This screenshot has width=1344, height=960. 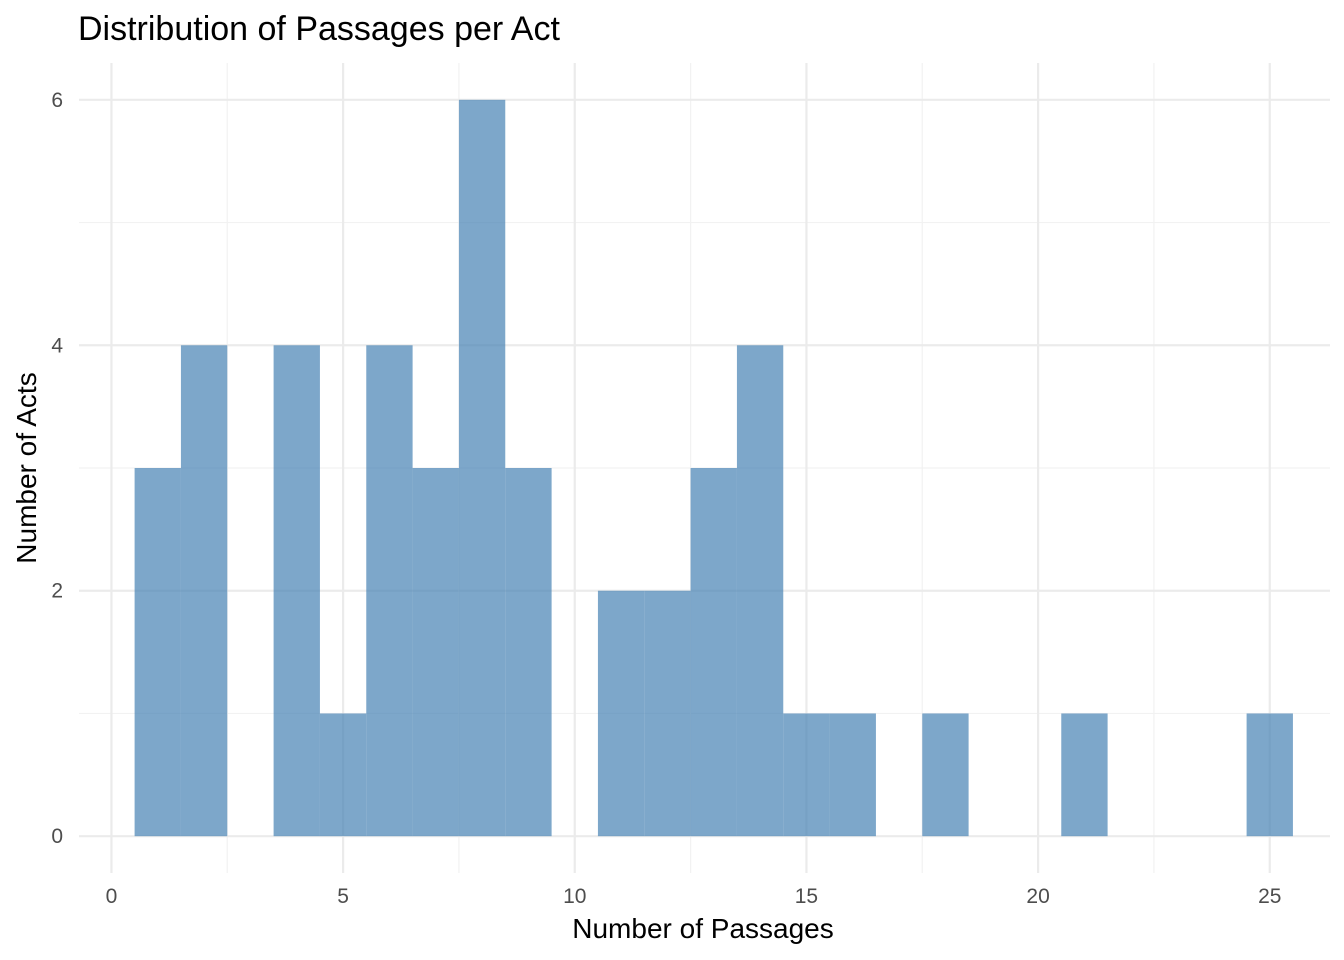 What do you see at coordinates (1269, 896) in the screenshot?
I see `x-tick-label: 25` at bounding box center [1269, 896].